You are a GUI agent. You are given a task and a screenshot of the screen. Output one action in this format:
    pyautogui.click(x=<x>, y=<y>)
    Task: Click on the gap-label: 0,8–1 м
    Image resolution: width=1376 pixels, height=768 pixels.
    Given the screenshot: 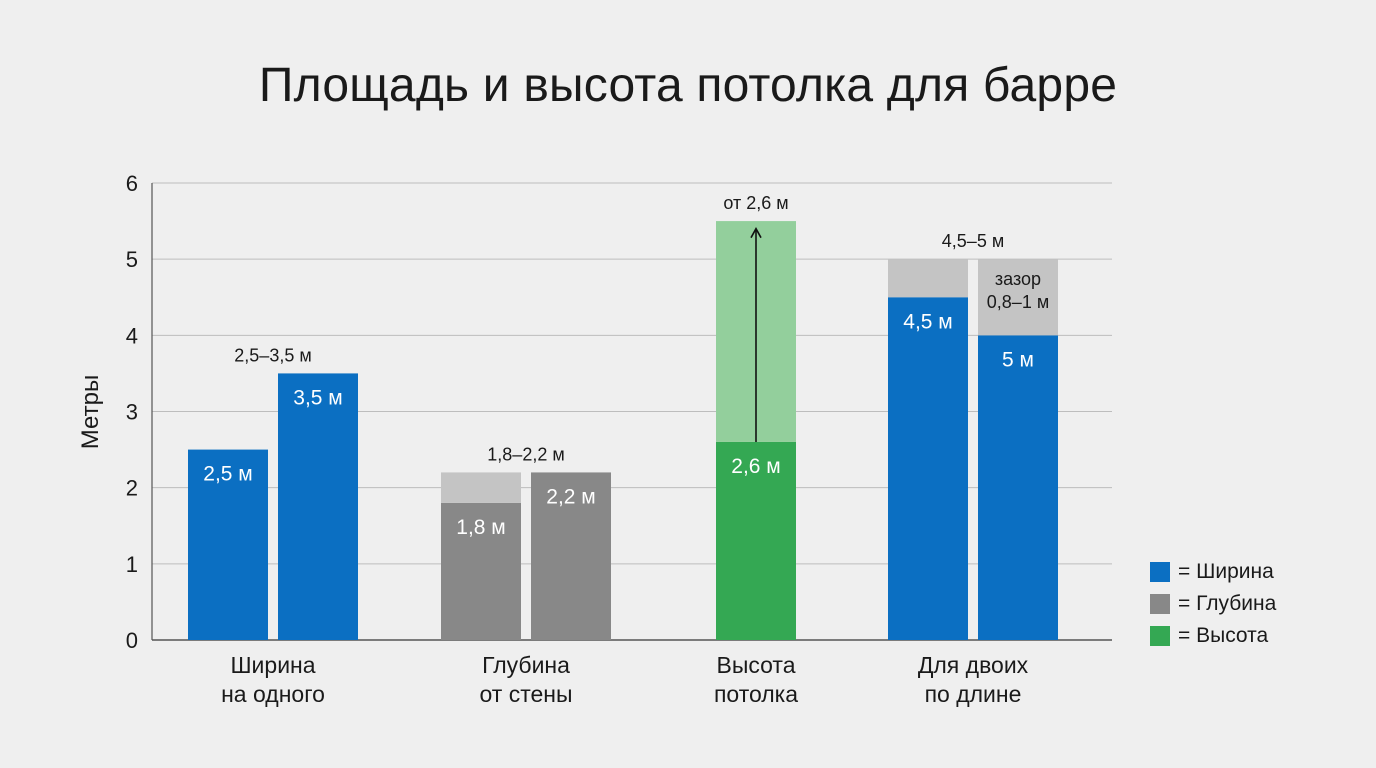 What is the action you would take?
    pyautogui.click(x=1018, y=302)
    